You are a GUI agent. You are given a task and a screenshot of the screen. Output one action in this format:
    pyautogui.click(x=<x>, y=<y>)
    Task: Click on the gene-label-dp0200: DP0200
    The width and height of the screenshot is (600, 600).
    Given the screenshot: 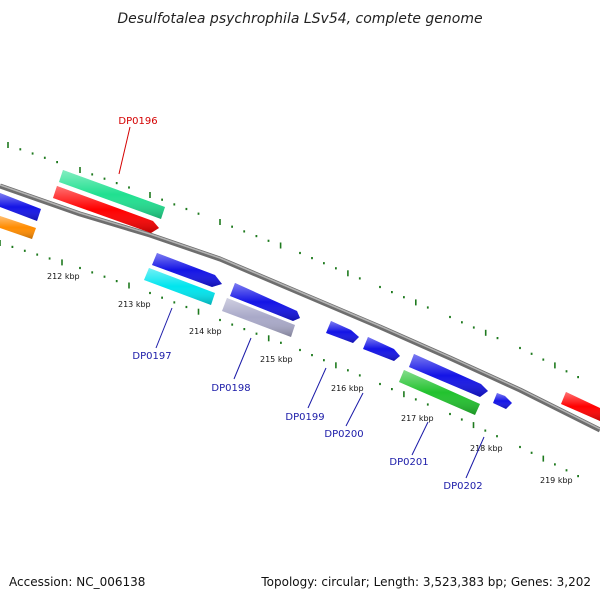 What is the action you would take?
    pyautogui.click(x=343, y=434)
    